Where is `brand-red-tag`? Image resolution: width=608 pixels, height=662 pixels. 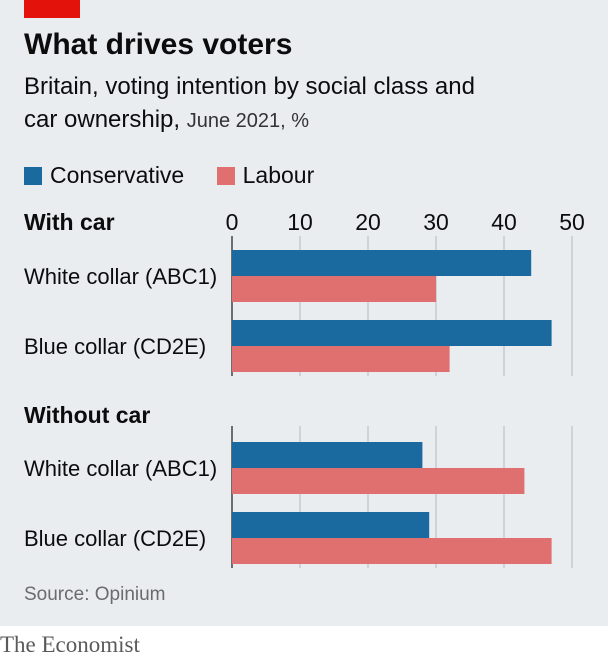
brand-red-tag is located at coordinates (52, 9).